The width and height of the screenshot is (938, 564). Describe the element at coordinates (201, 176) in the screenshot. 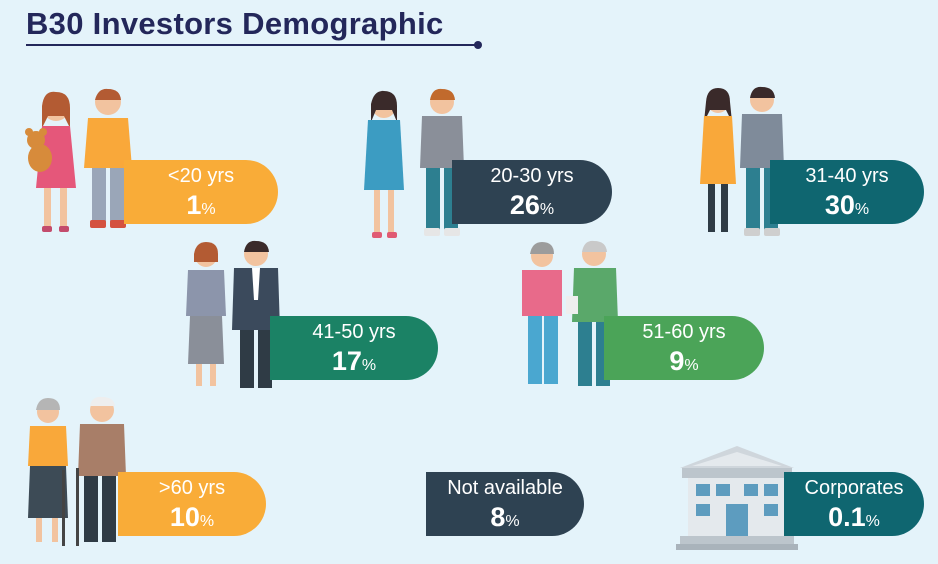

I see `age-group-label: <20 yrs` at that location.